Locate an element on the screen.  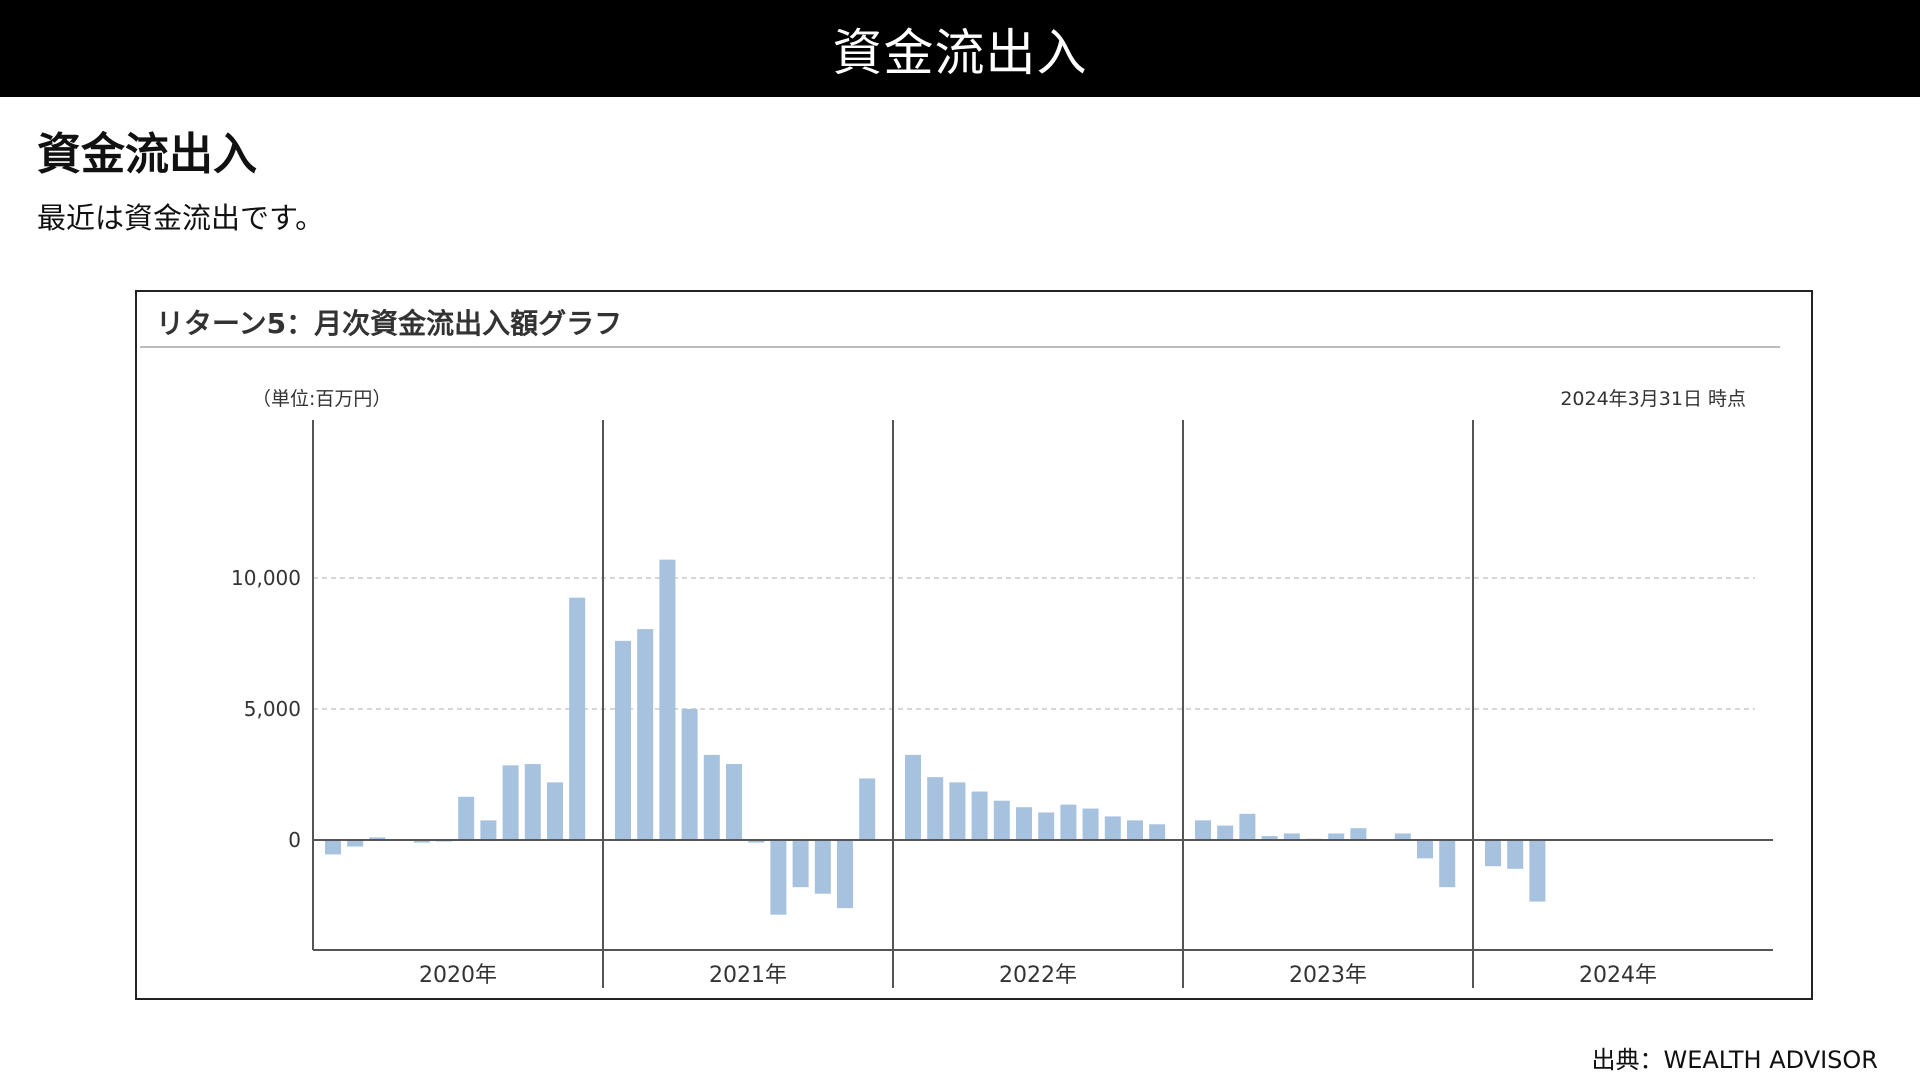
section-description: 最近は資金流出です。 is located at coordinates (181, 218).